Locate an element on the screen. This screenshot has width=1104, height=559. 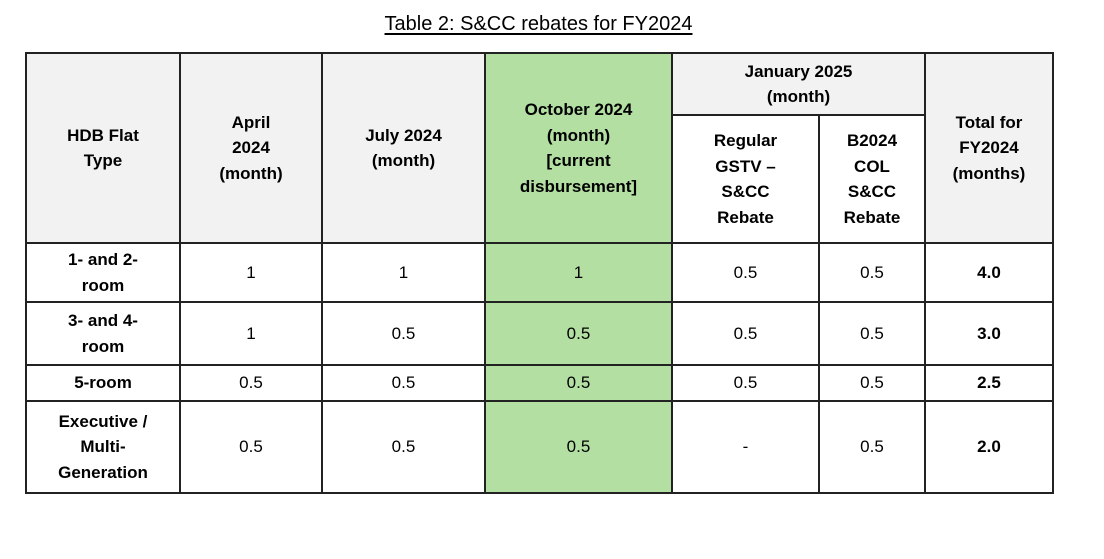
table-row-3-4-room: 3- and 4- room 1 0.5 0.5 0.5 0.5 3.0 is located at coordinates (539, 333).